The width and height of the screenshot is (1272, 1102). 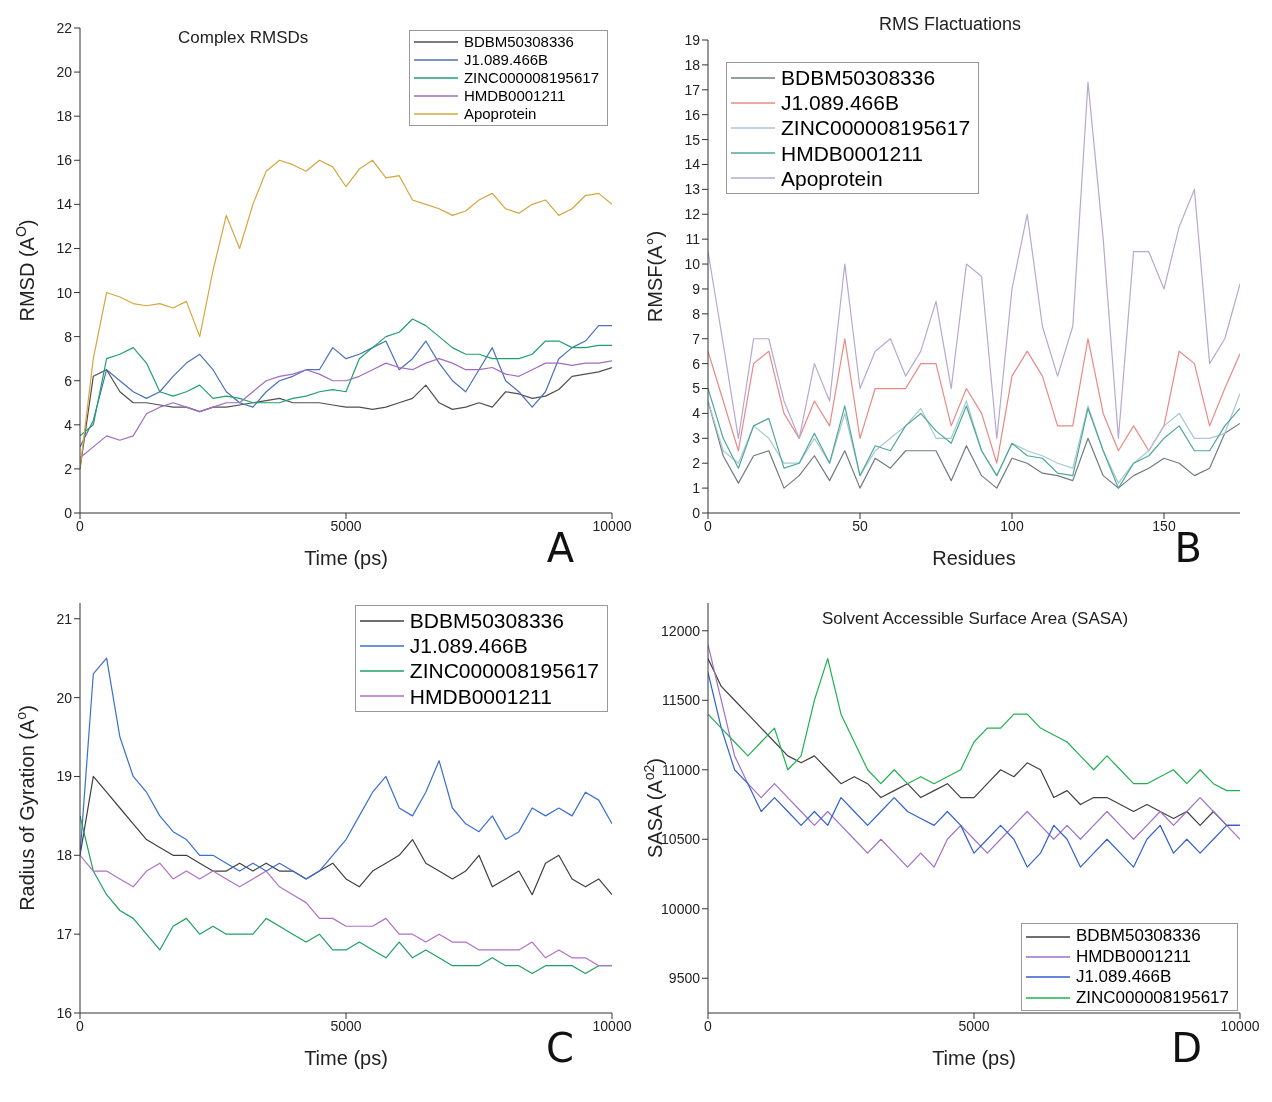 What do you see at coordinates (696, 388) in the screenshot?
I see `y-tick-label: 5` at bounding box center [696, 388].